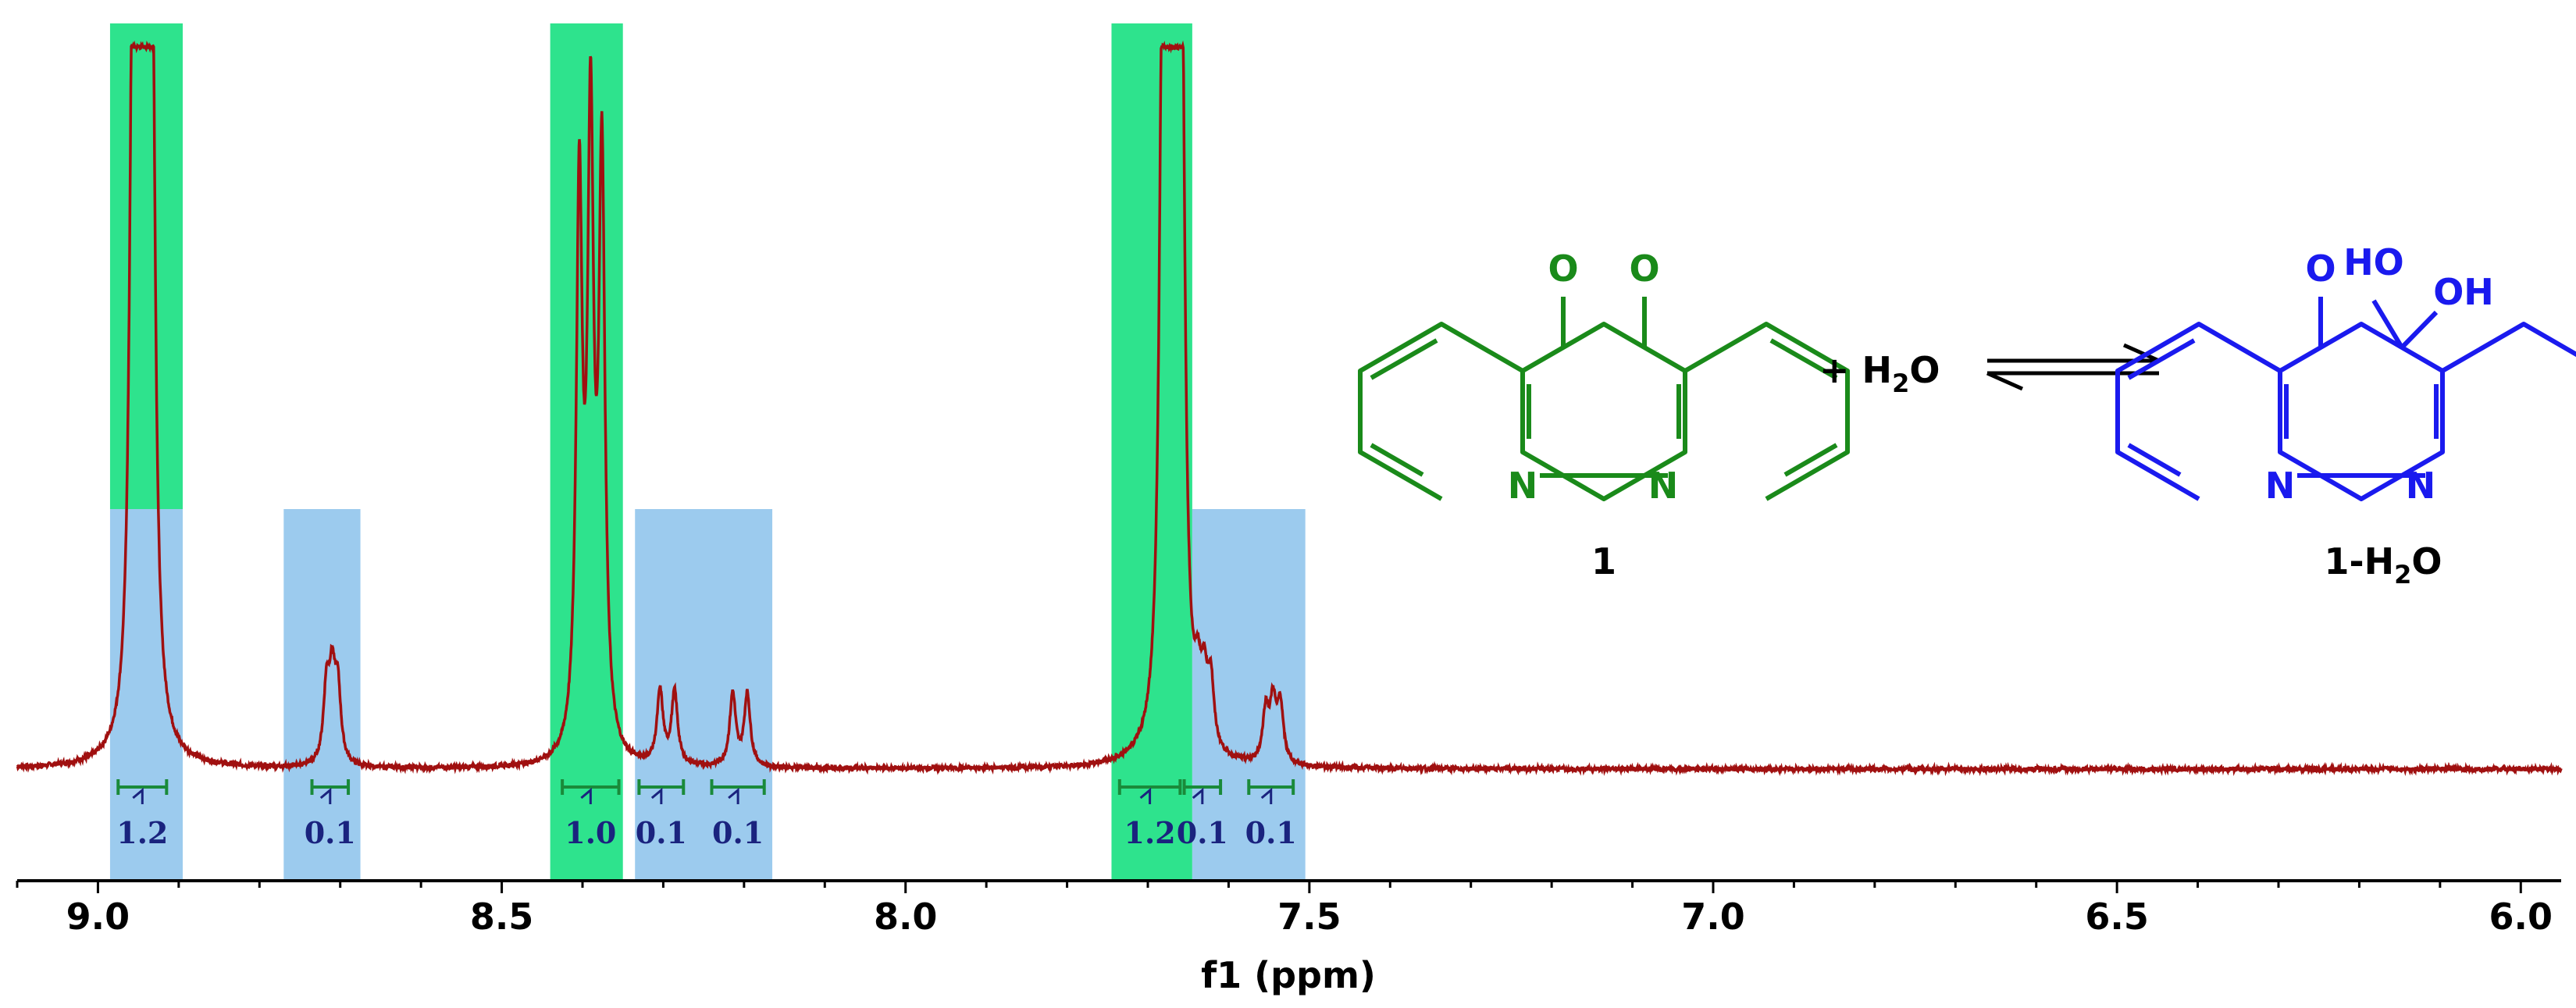 This screenshot has width=2576, height=1008. Describe the element at coordinates (1309, 917) in the screenshot. I see `x-tick-label: 7.5` at that location.